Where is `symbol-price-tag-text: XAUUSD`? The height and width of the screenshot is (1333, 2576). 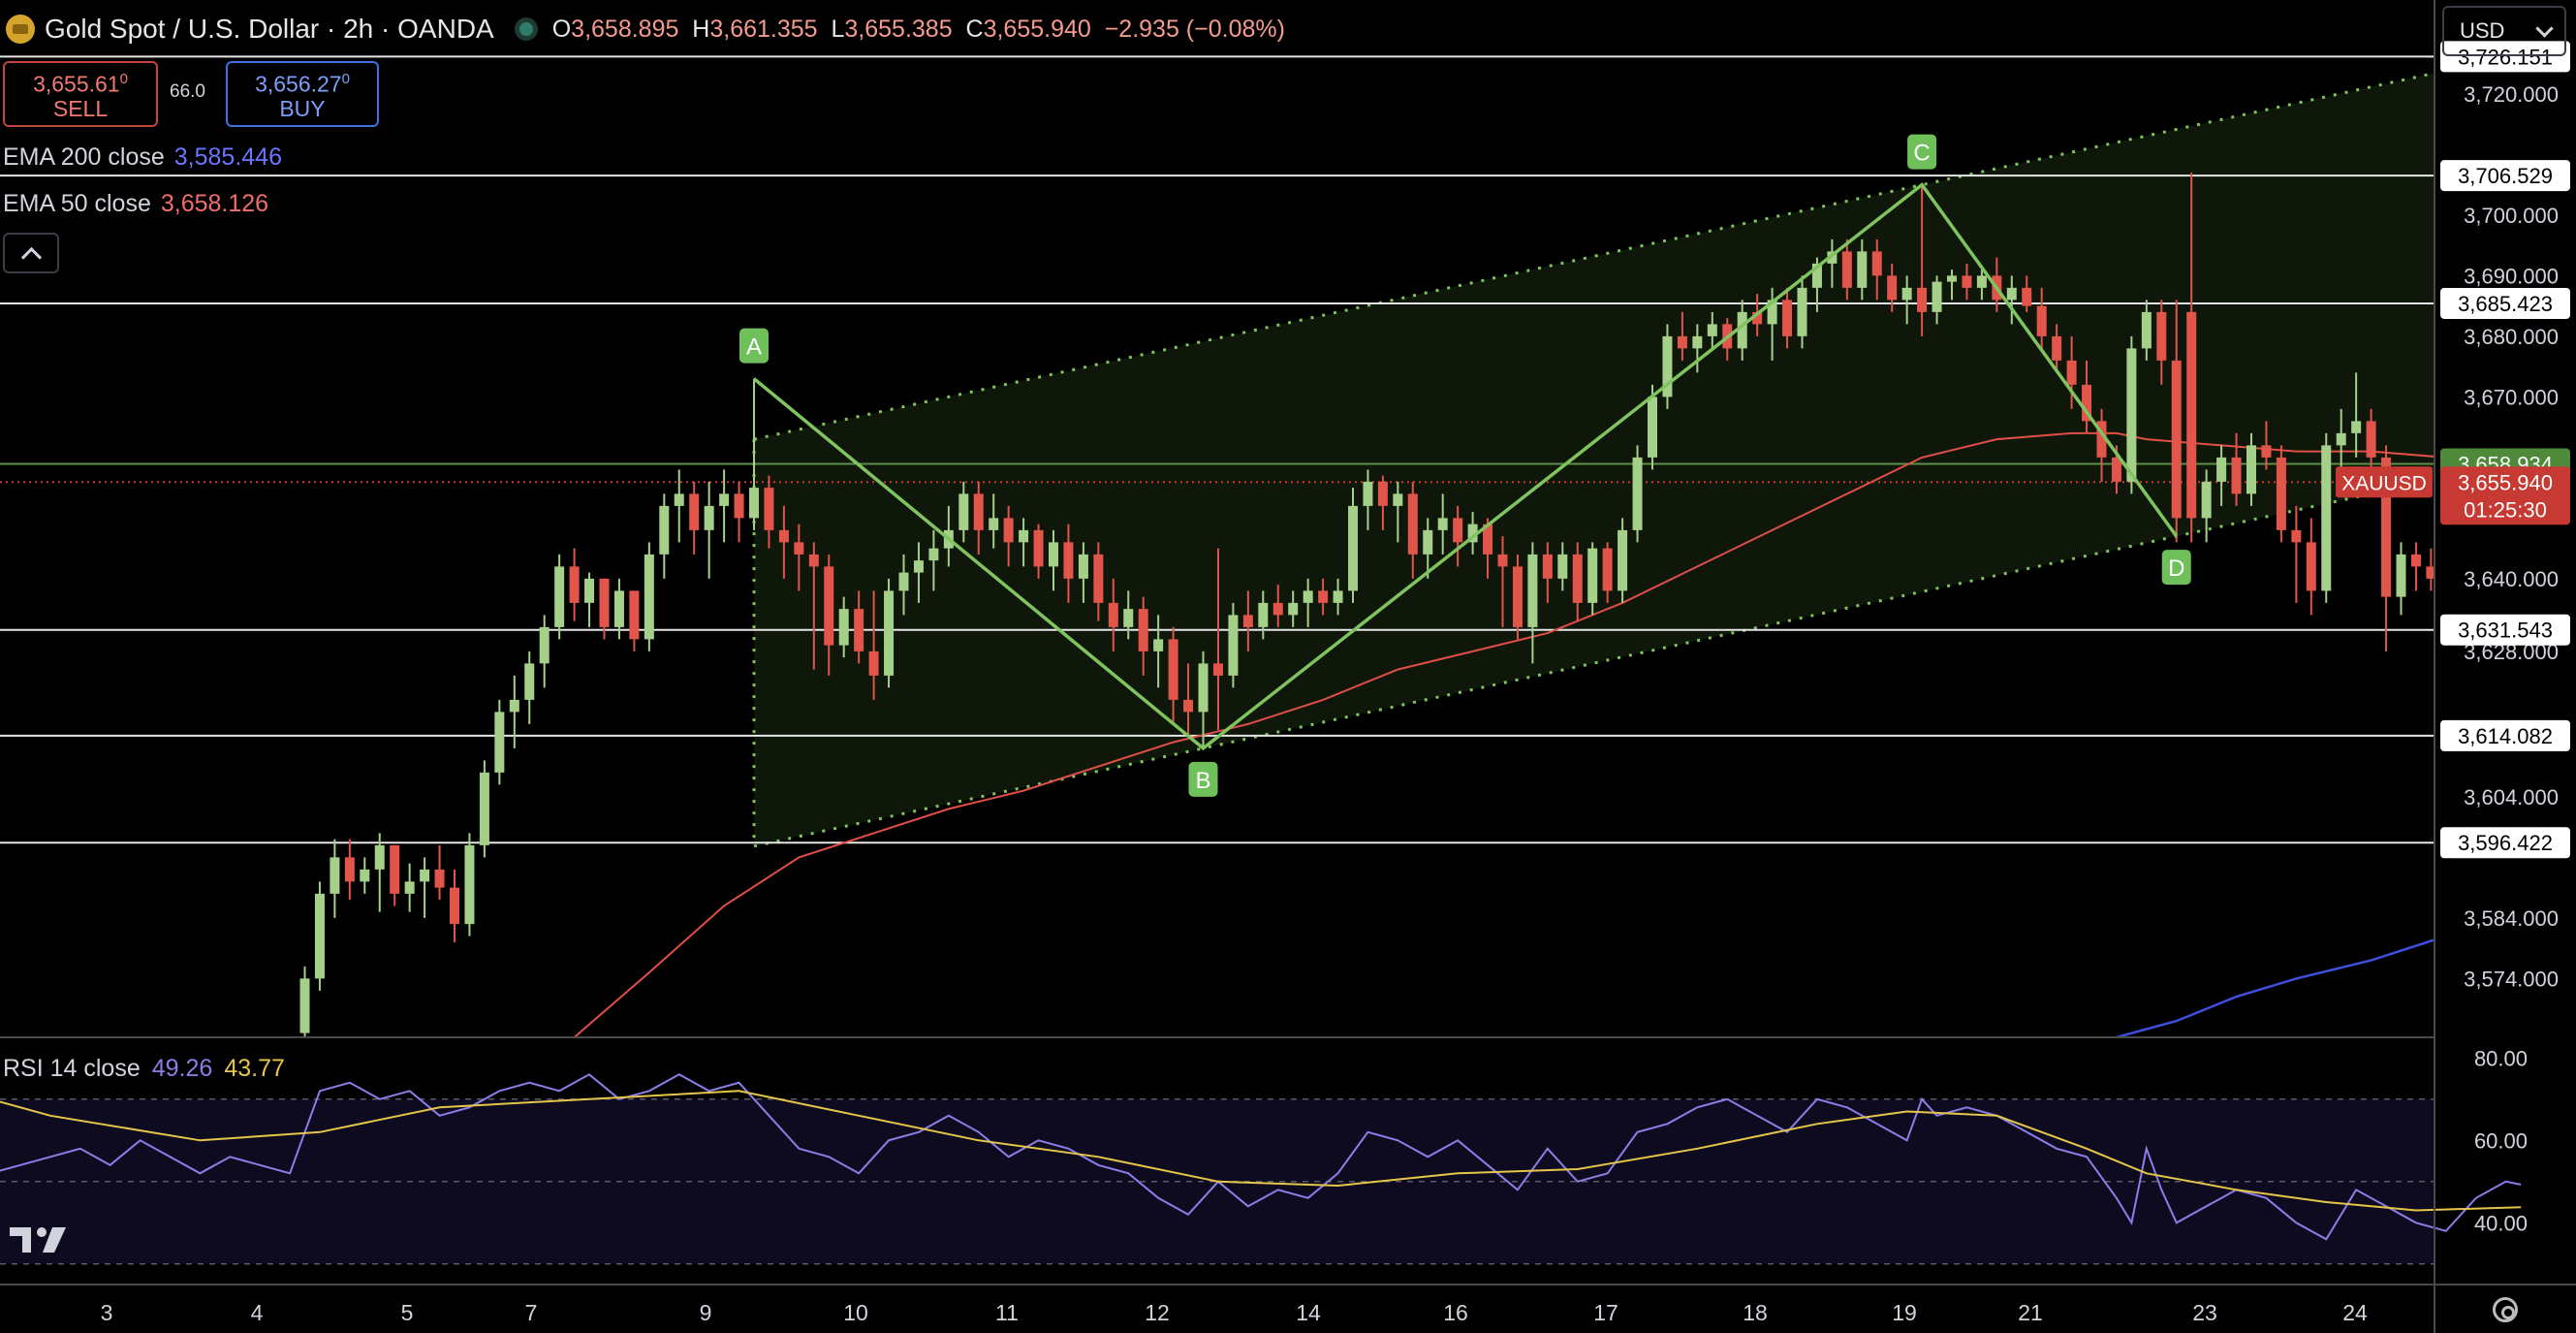
symbol-price-tag-text: XAUUSD is located at coordinates (2384, 483).